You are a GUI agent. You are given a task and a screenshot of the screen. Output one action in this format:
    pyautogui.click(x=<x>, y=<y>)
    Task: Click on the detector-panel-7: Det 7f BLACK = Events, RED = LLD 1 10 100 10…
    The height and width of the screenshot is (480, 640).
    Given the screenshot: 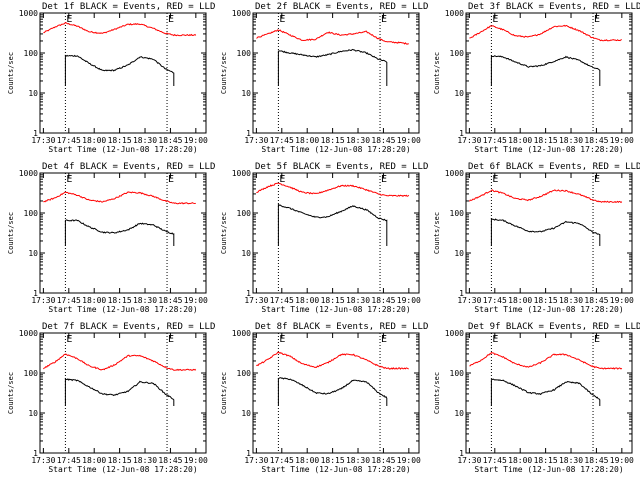 What is the action you would take?
    pyautogui.click(x=111, y=398)
    